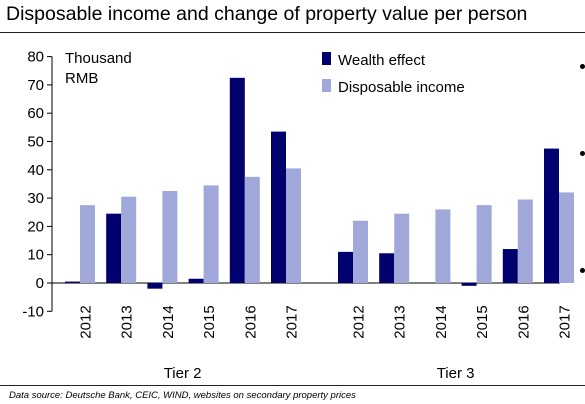 This screenshot has height=404, width=585. Describe the element at coordinates (35, 57) in the screenshot. I see `y-tick-label: 80` at that location.